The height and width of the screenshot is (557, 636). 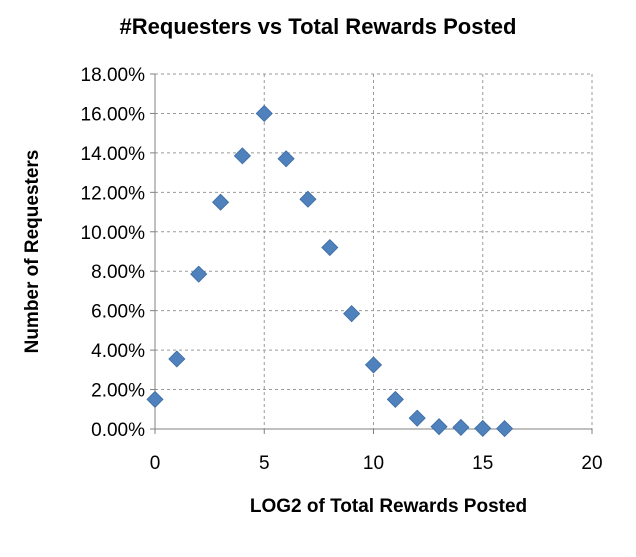 I want to click on x-tick-label: 10, so click(x=373, y=463).